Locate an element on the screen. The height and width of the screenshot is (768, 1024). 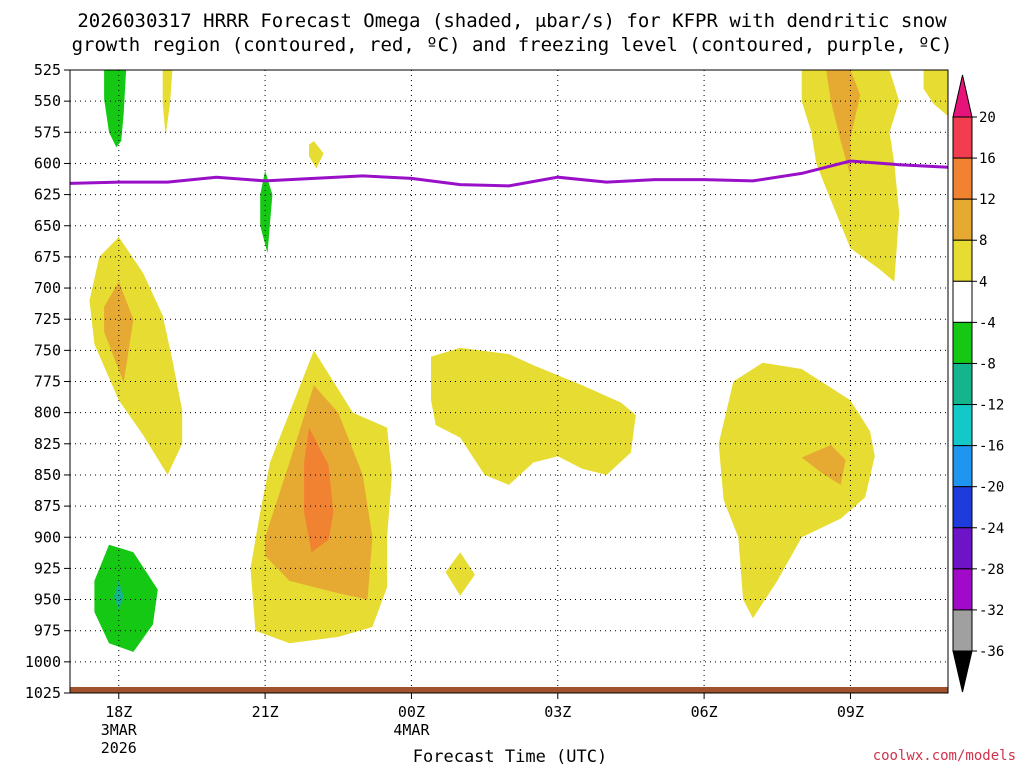
y-tick-label-5: 650 is located at coordinates (47, 226).